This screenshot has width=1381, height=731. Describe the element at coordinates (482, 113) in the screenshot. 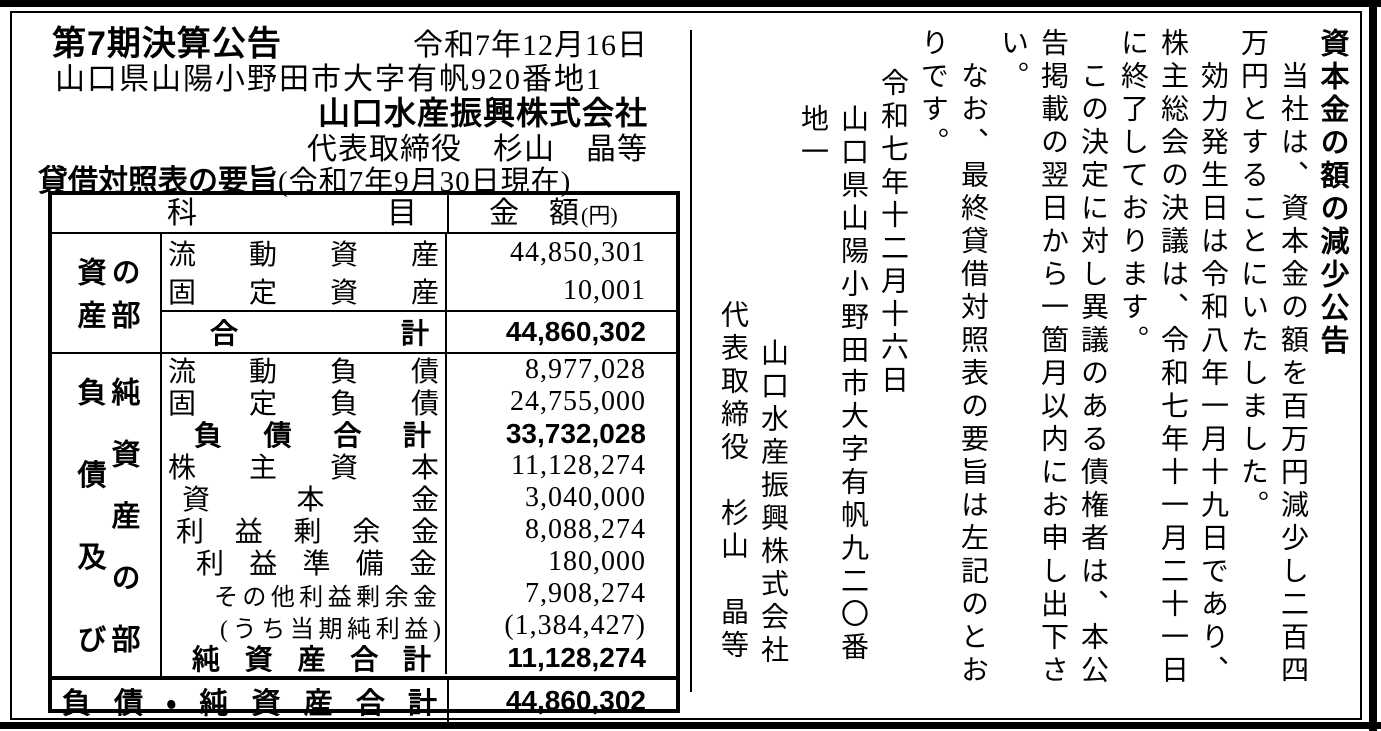

I see `company-name: 山口水産振興株式会社` at that location.